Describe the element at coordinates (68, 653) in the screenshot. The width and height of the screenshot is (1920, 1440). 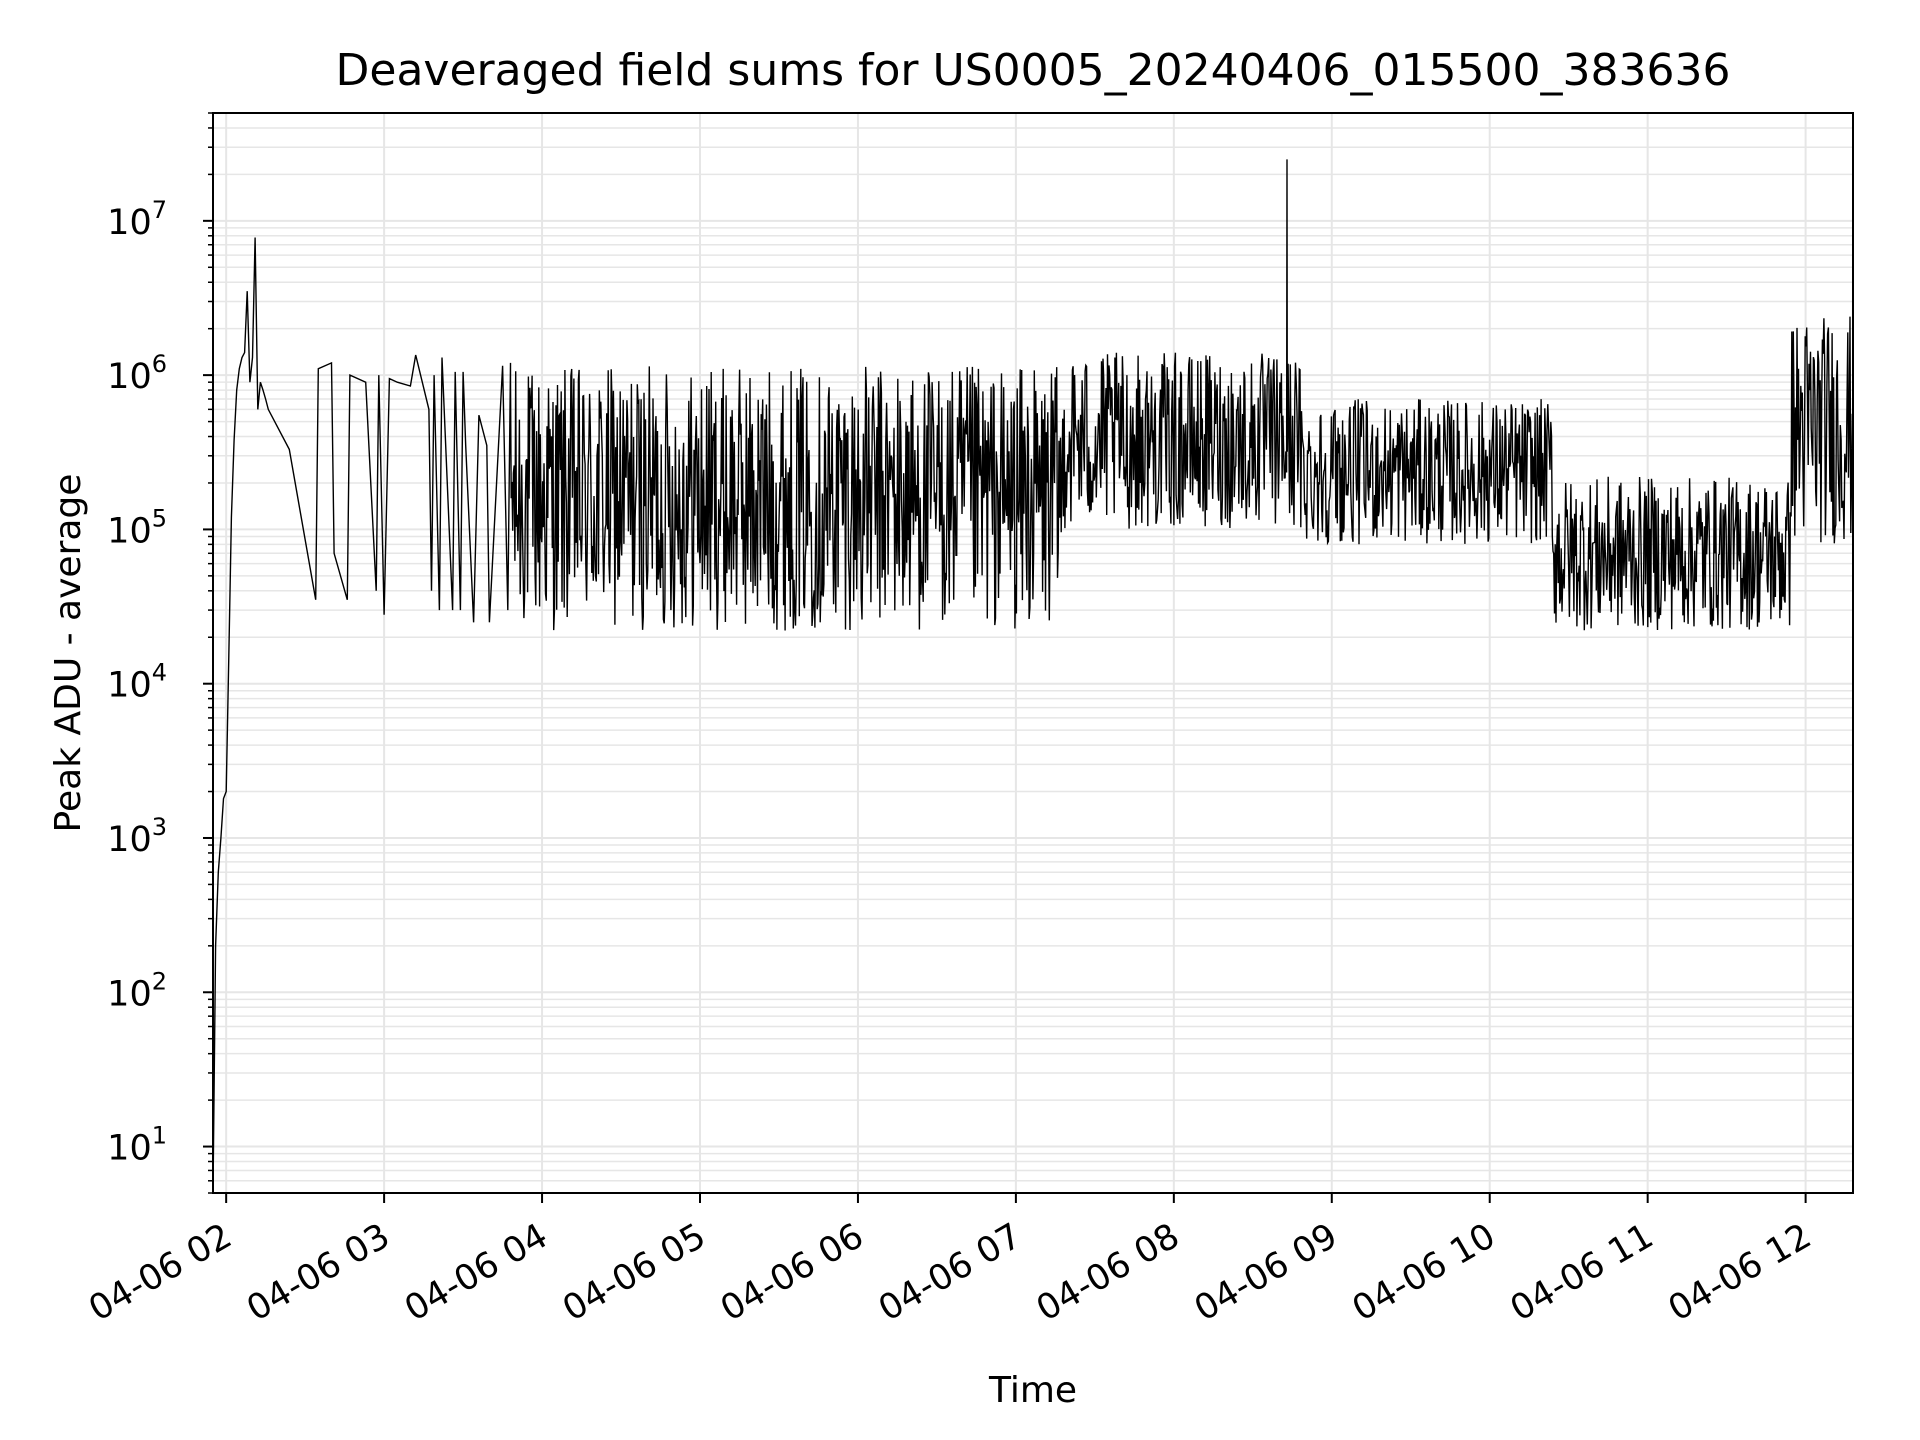
I see `y-axis-label: Peak ADU - average` at that location.